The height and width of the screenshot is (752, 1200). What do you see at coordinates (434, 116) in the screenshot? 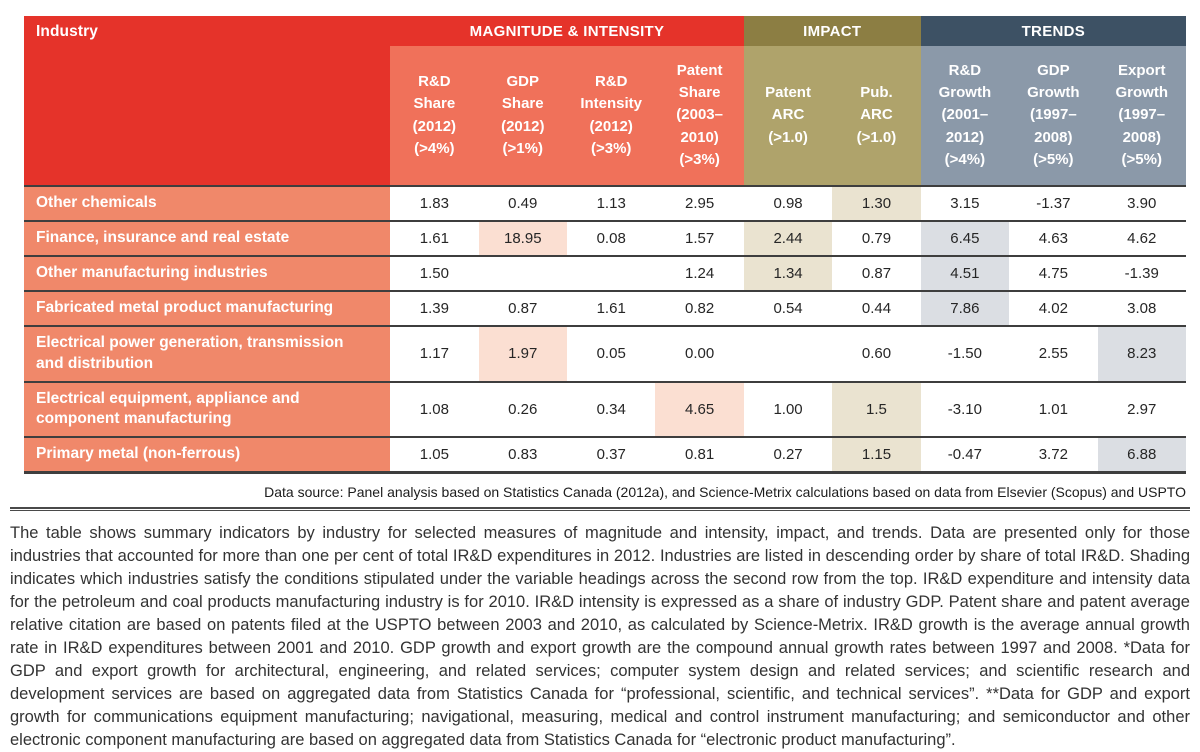
I see `column-header-rd-share: R&D Share (2012) (>4%)` at bounding box center [434, 116].